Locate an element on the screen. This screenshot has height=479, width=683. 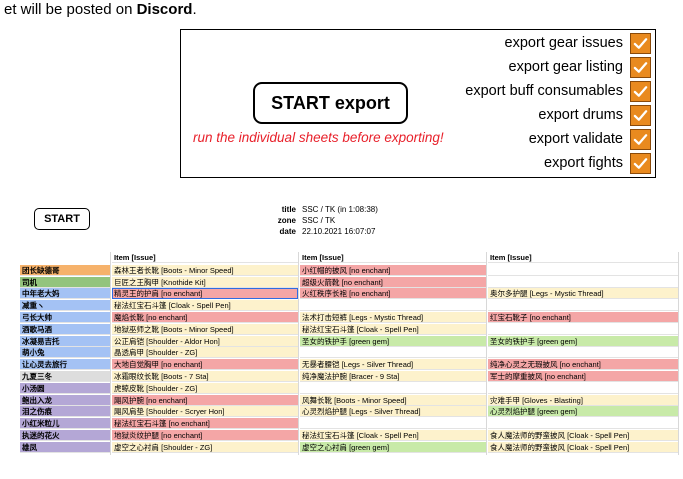
intro-text: et will be posted on Discord. is located at coordinates (100, 9).